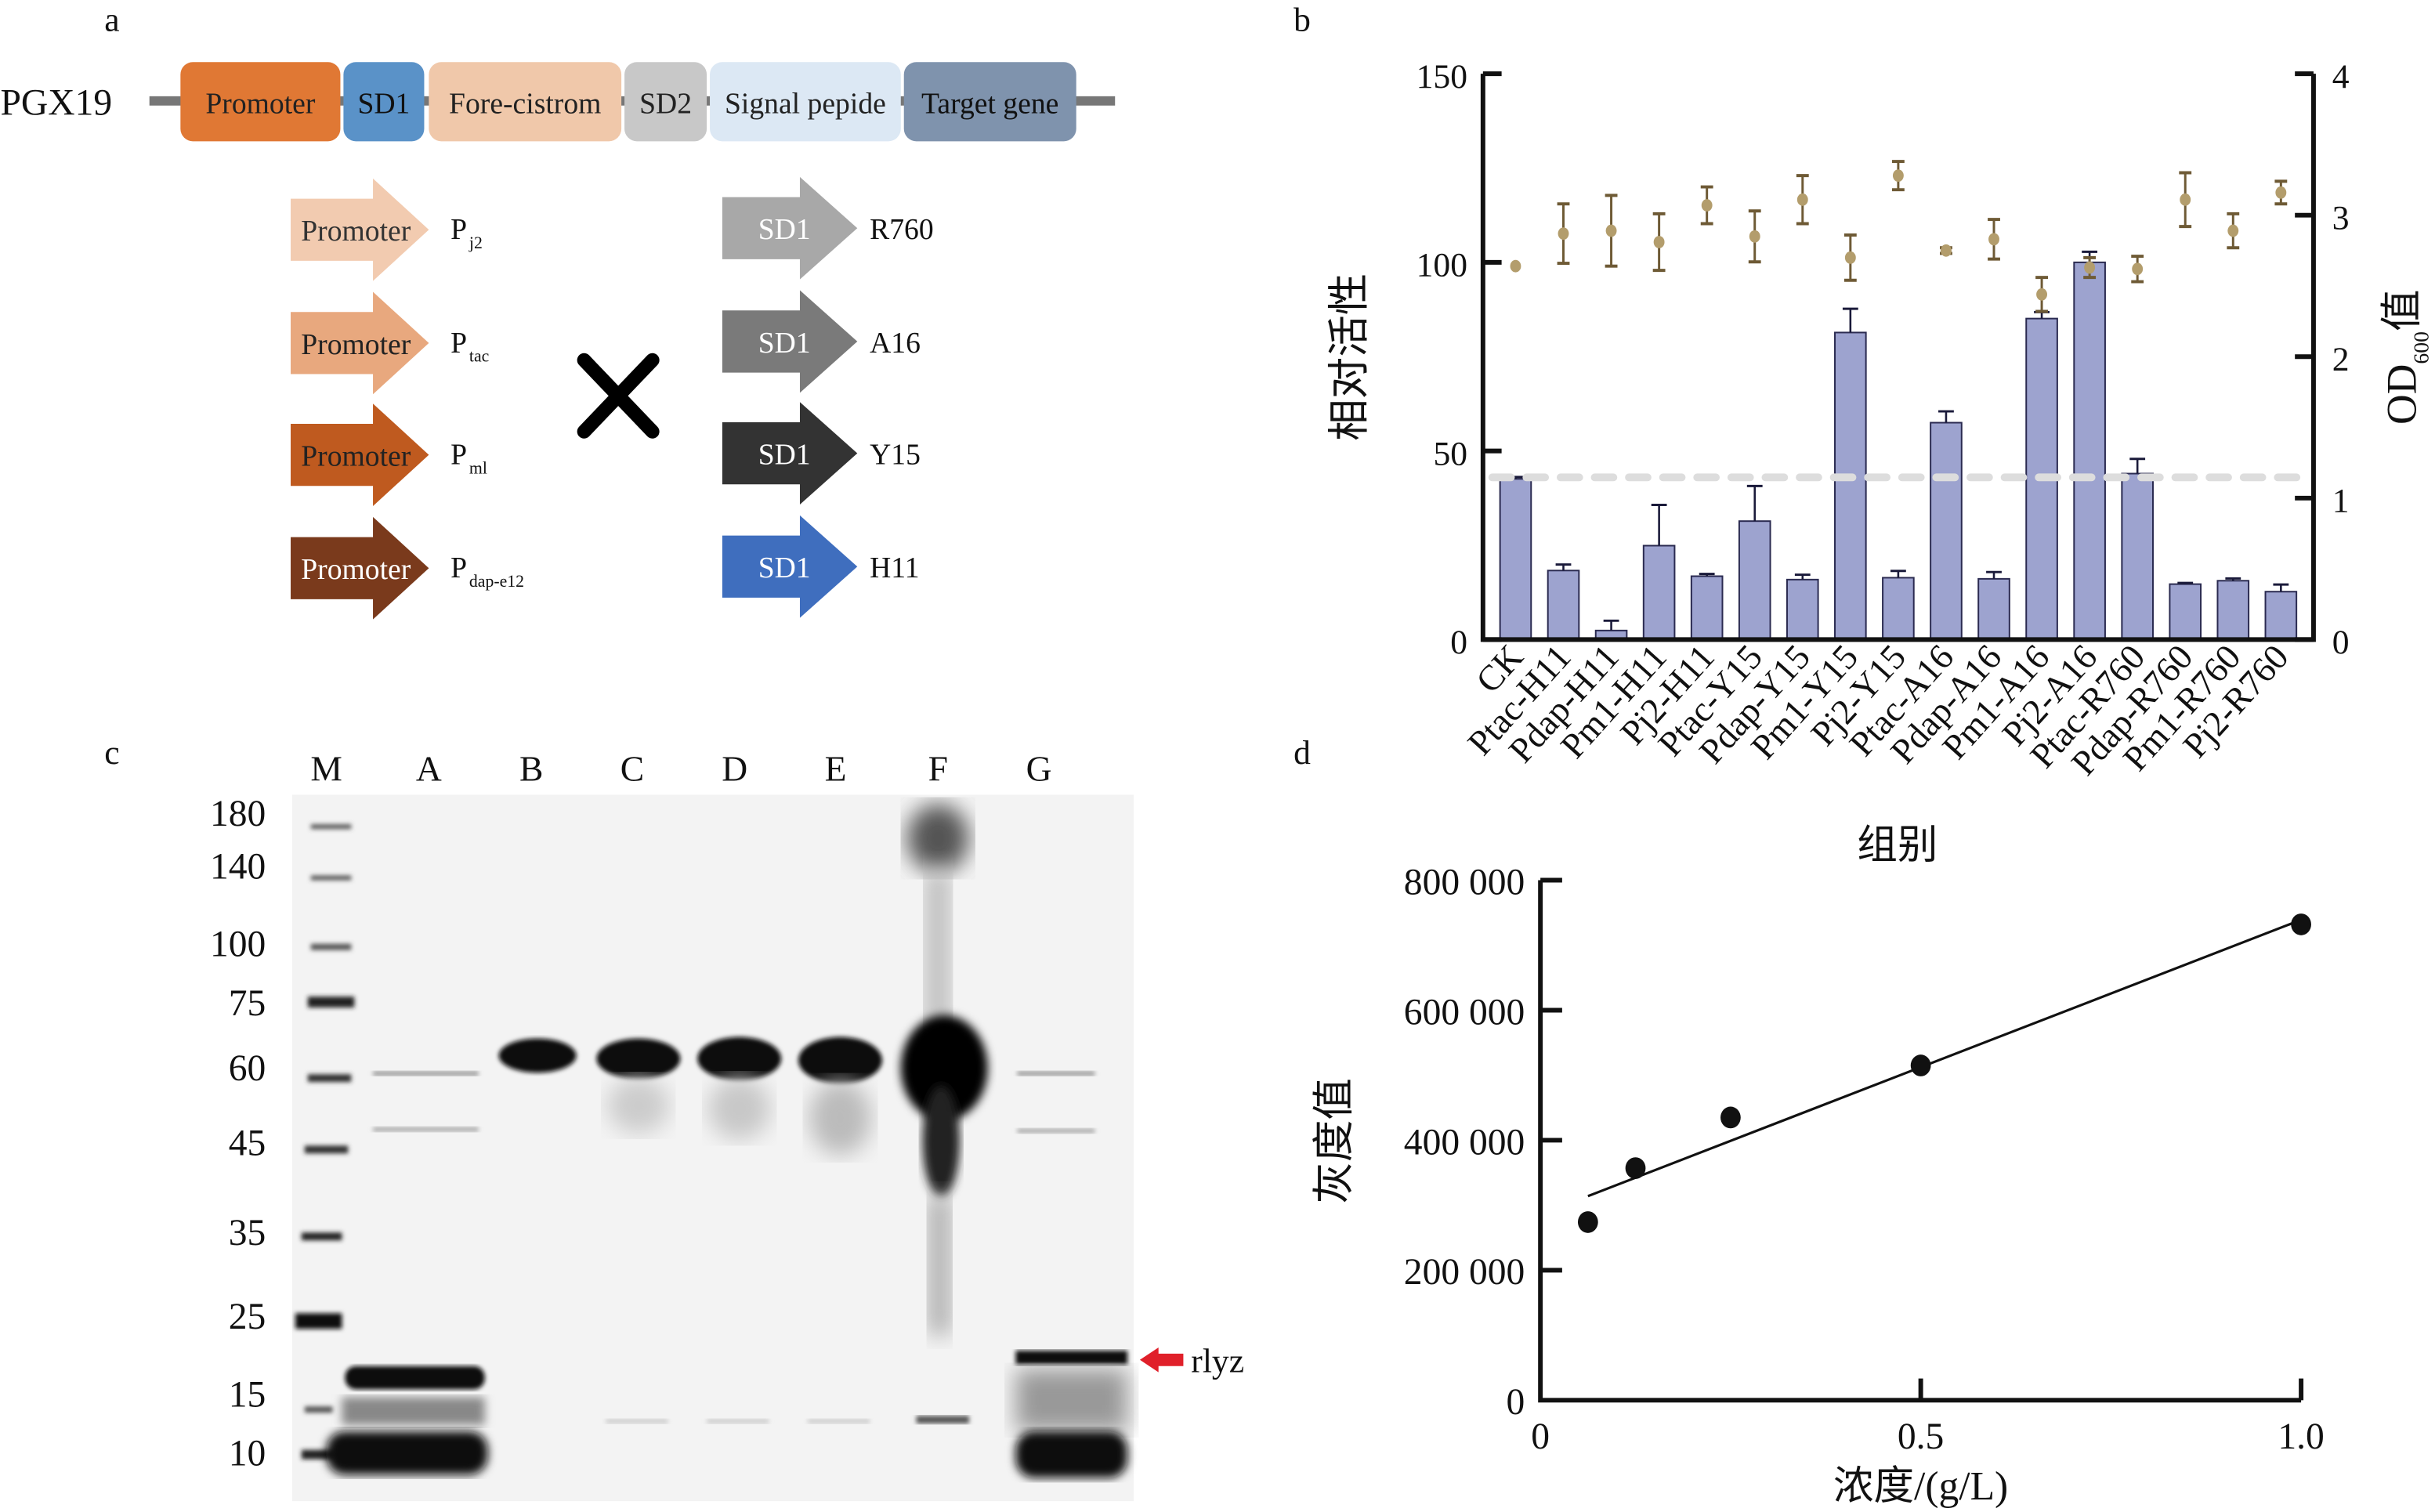 The image size is (2435, 1512). Describe the element at coordinates (1563, 606) in the screenshot. I see `bar-Ptac-H11` at that location.